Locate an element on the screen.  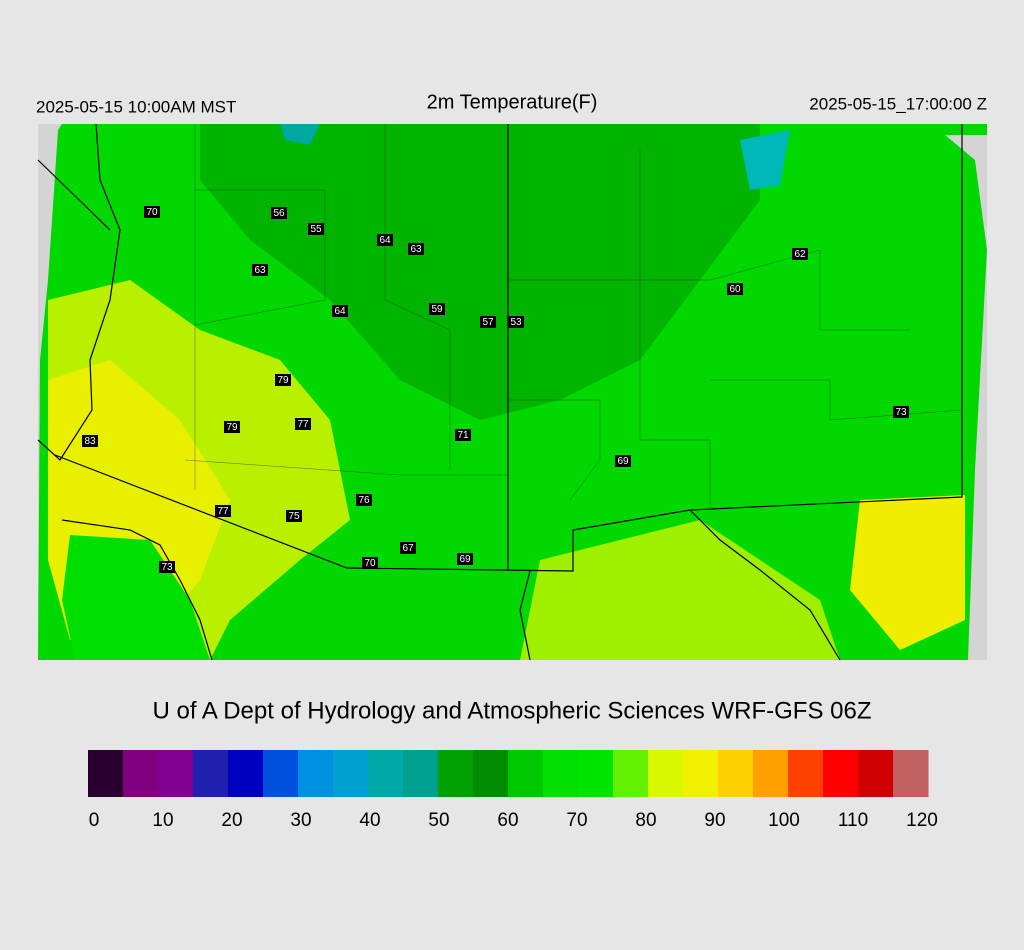
colorbar-tick-label: 40 is located at coordinates (369, 820).